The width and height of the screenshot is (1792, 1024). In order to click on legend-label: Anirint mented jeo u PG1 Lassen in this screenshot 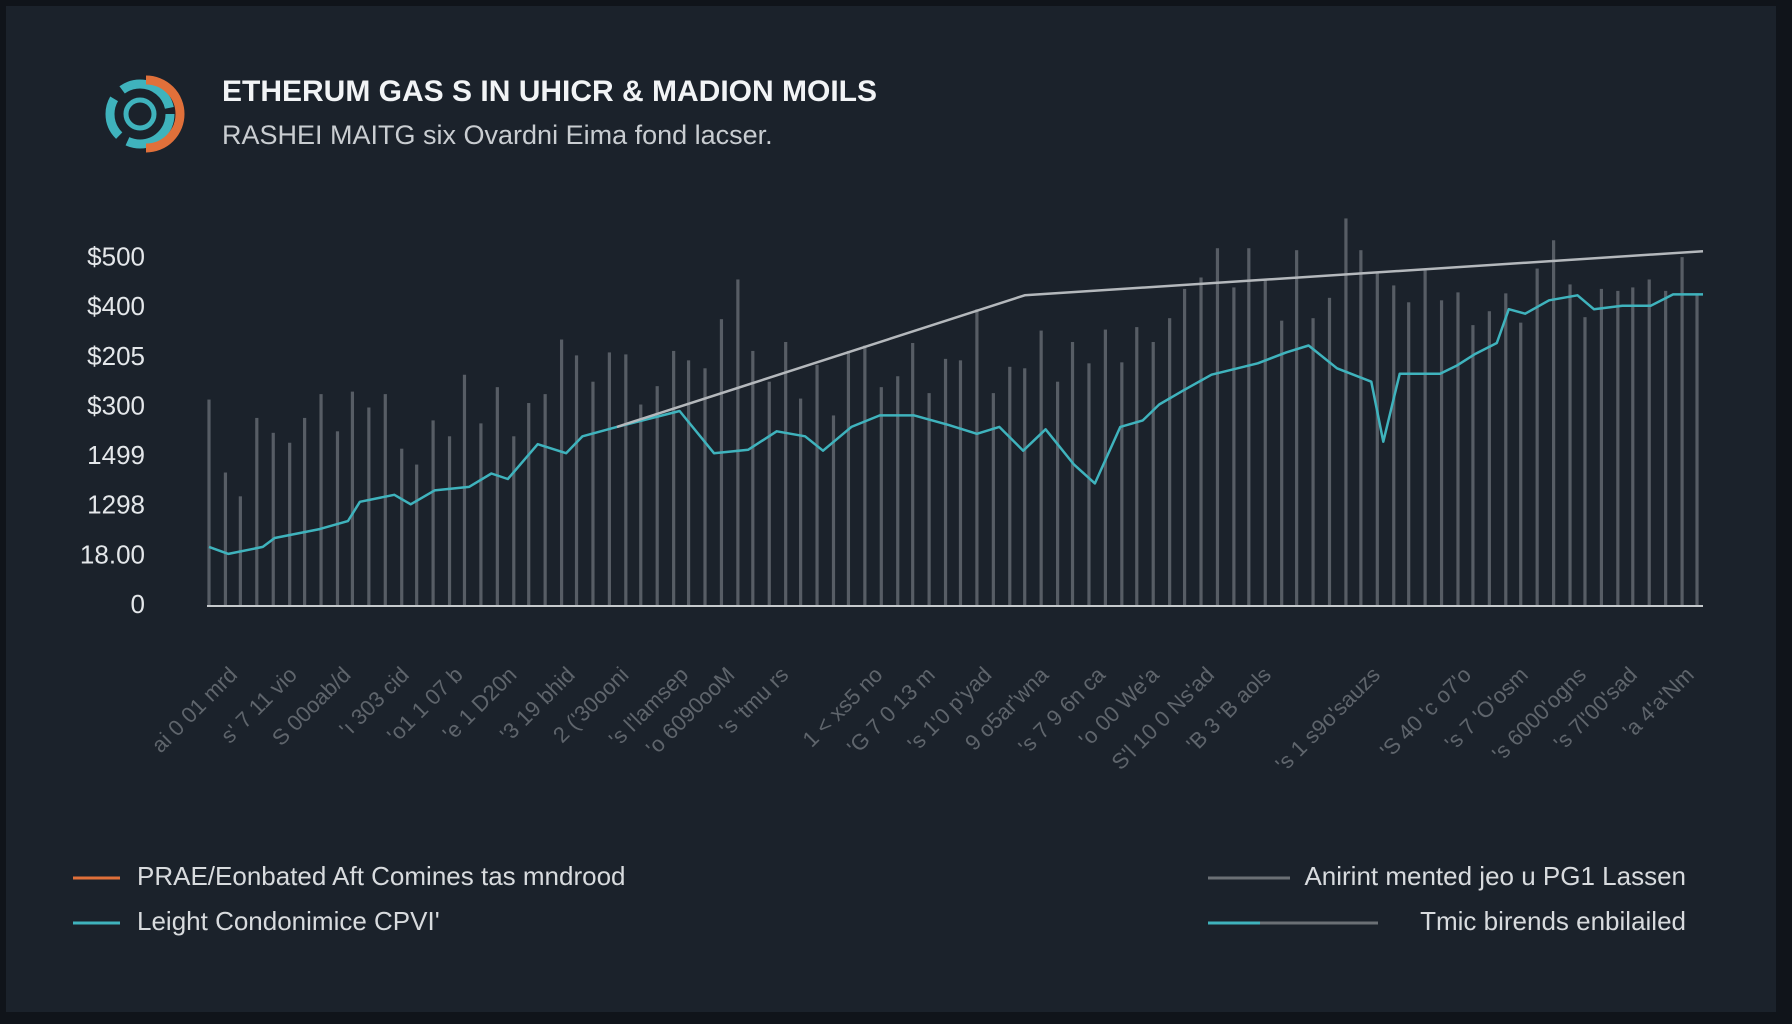, I will do `click(1495, 876)`.